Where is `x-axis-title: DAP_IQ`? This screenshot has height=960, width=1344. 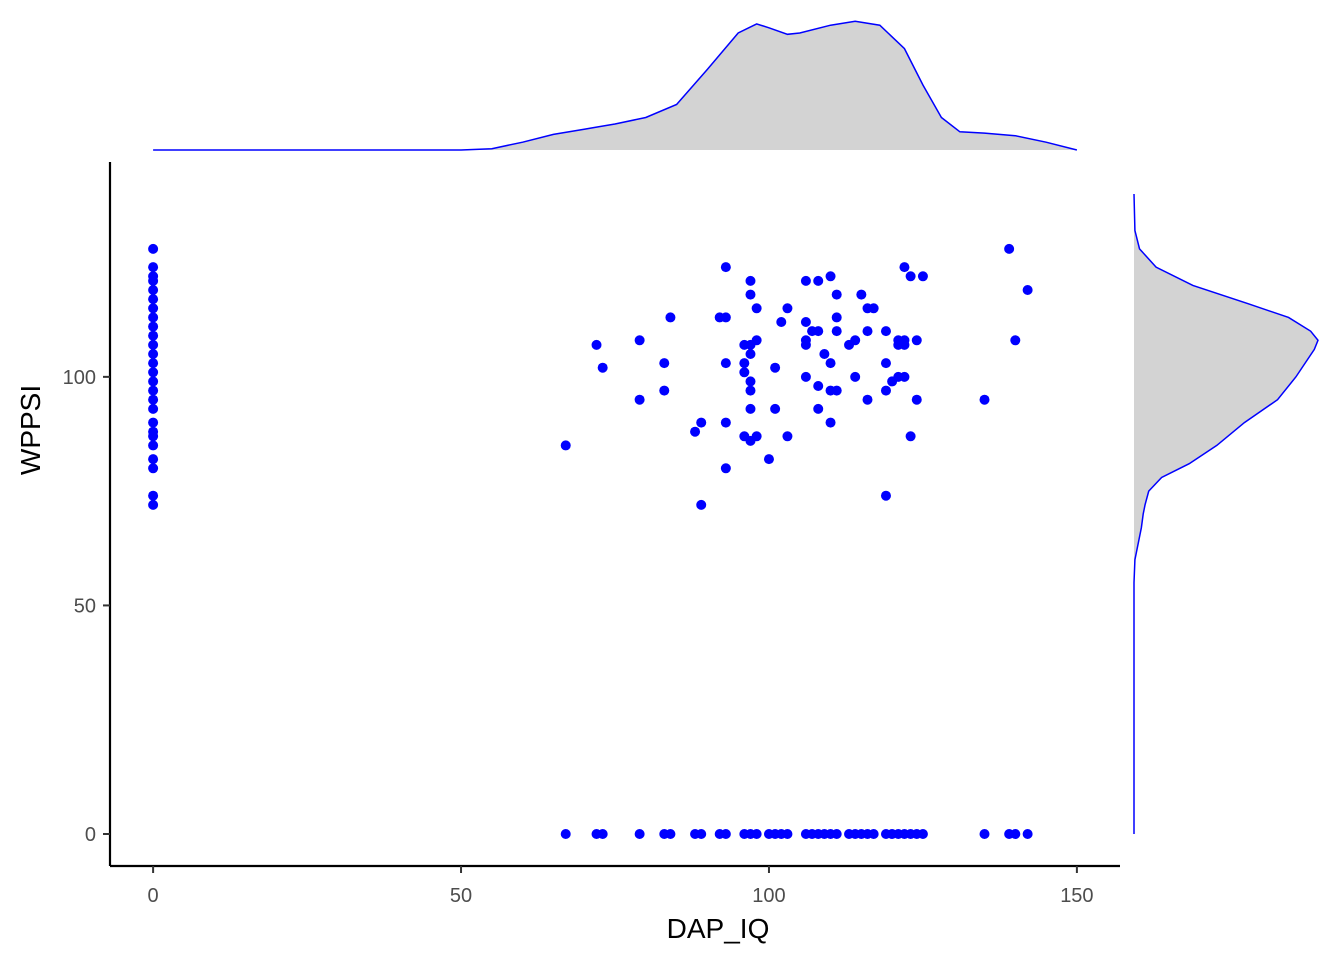
x-axis-title: DAP_IQ is located at coordinates (718, 928).